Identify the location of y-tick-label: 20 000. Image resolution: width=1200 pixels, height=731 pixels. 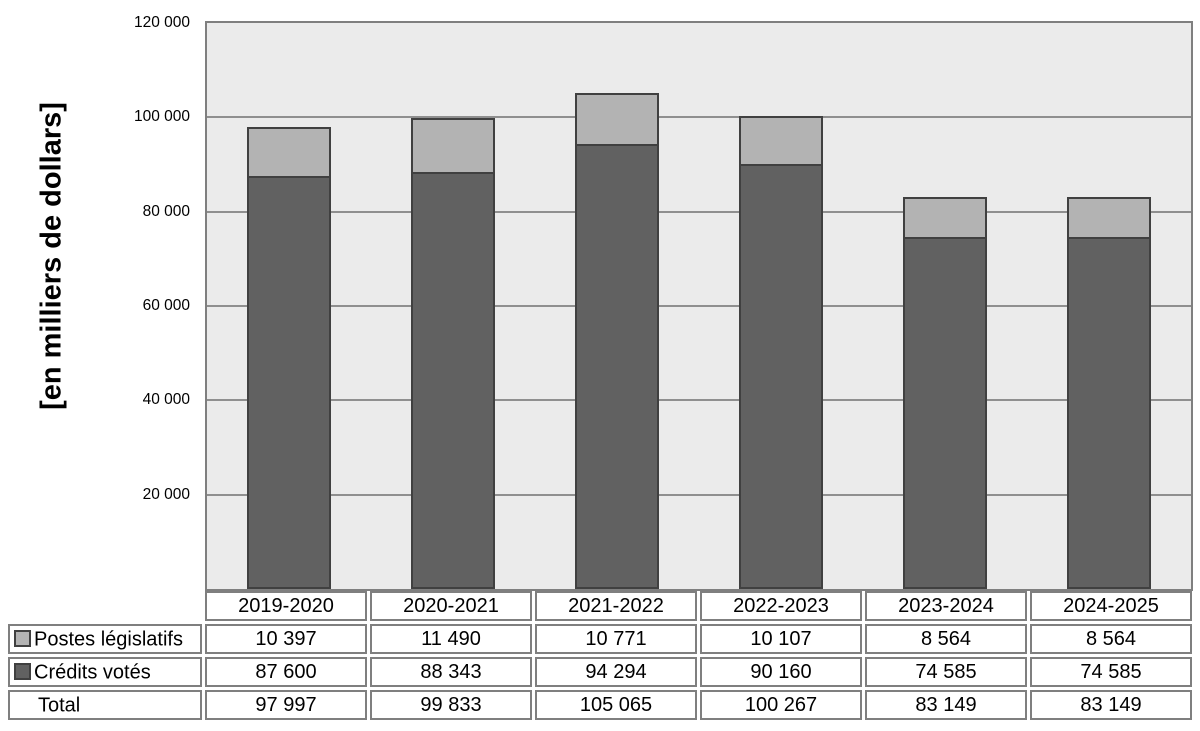
(166, 494).